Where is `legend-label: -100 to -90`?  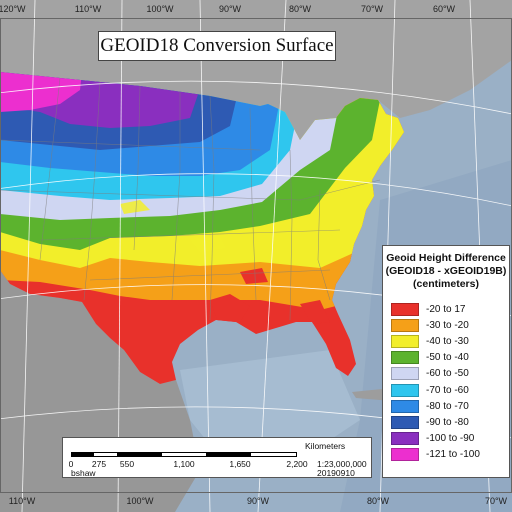 legend-label: -100 to -90 is located at coordinates (450, 439).